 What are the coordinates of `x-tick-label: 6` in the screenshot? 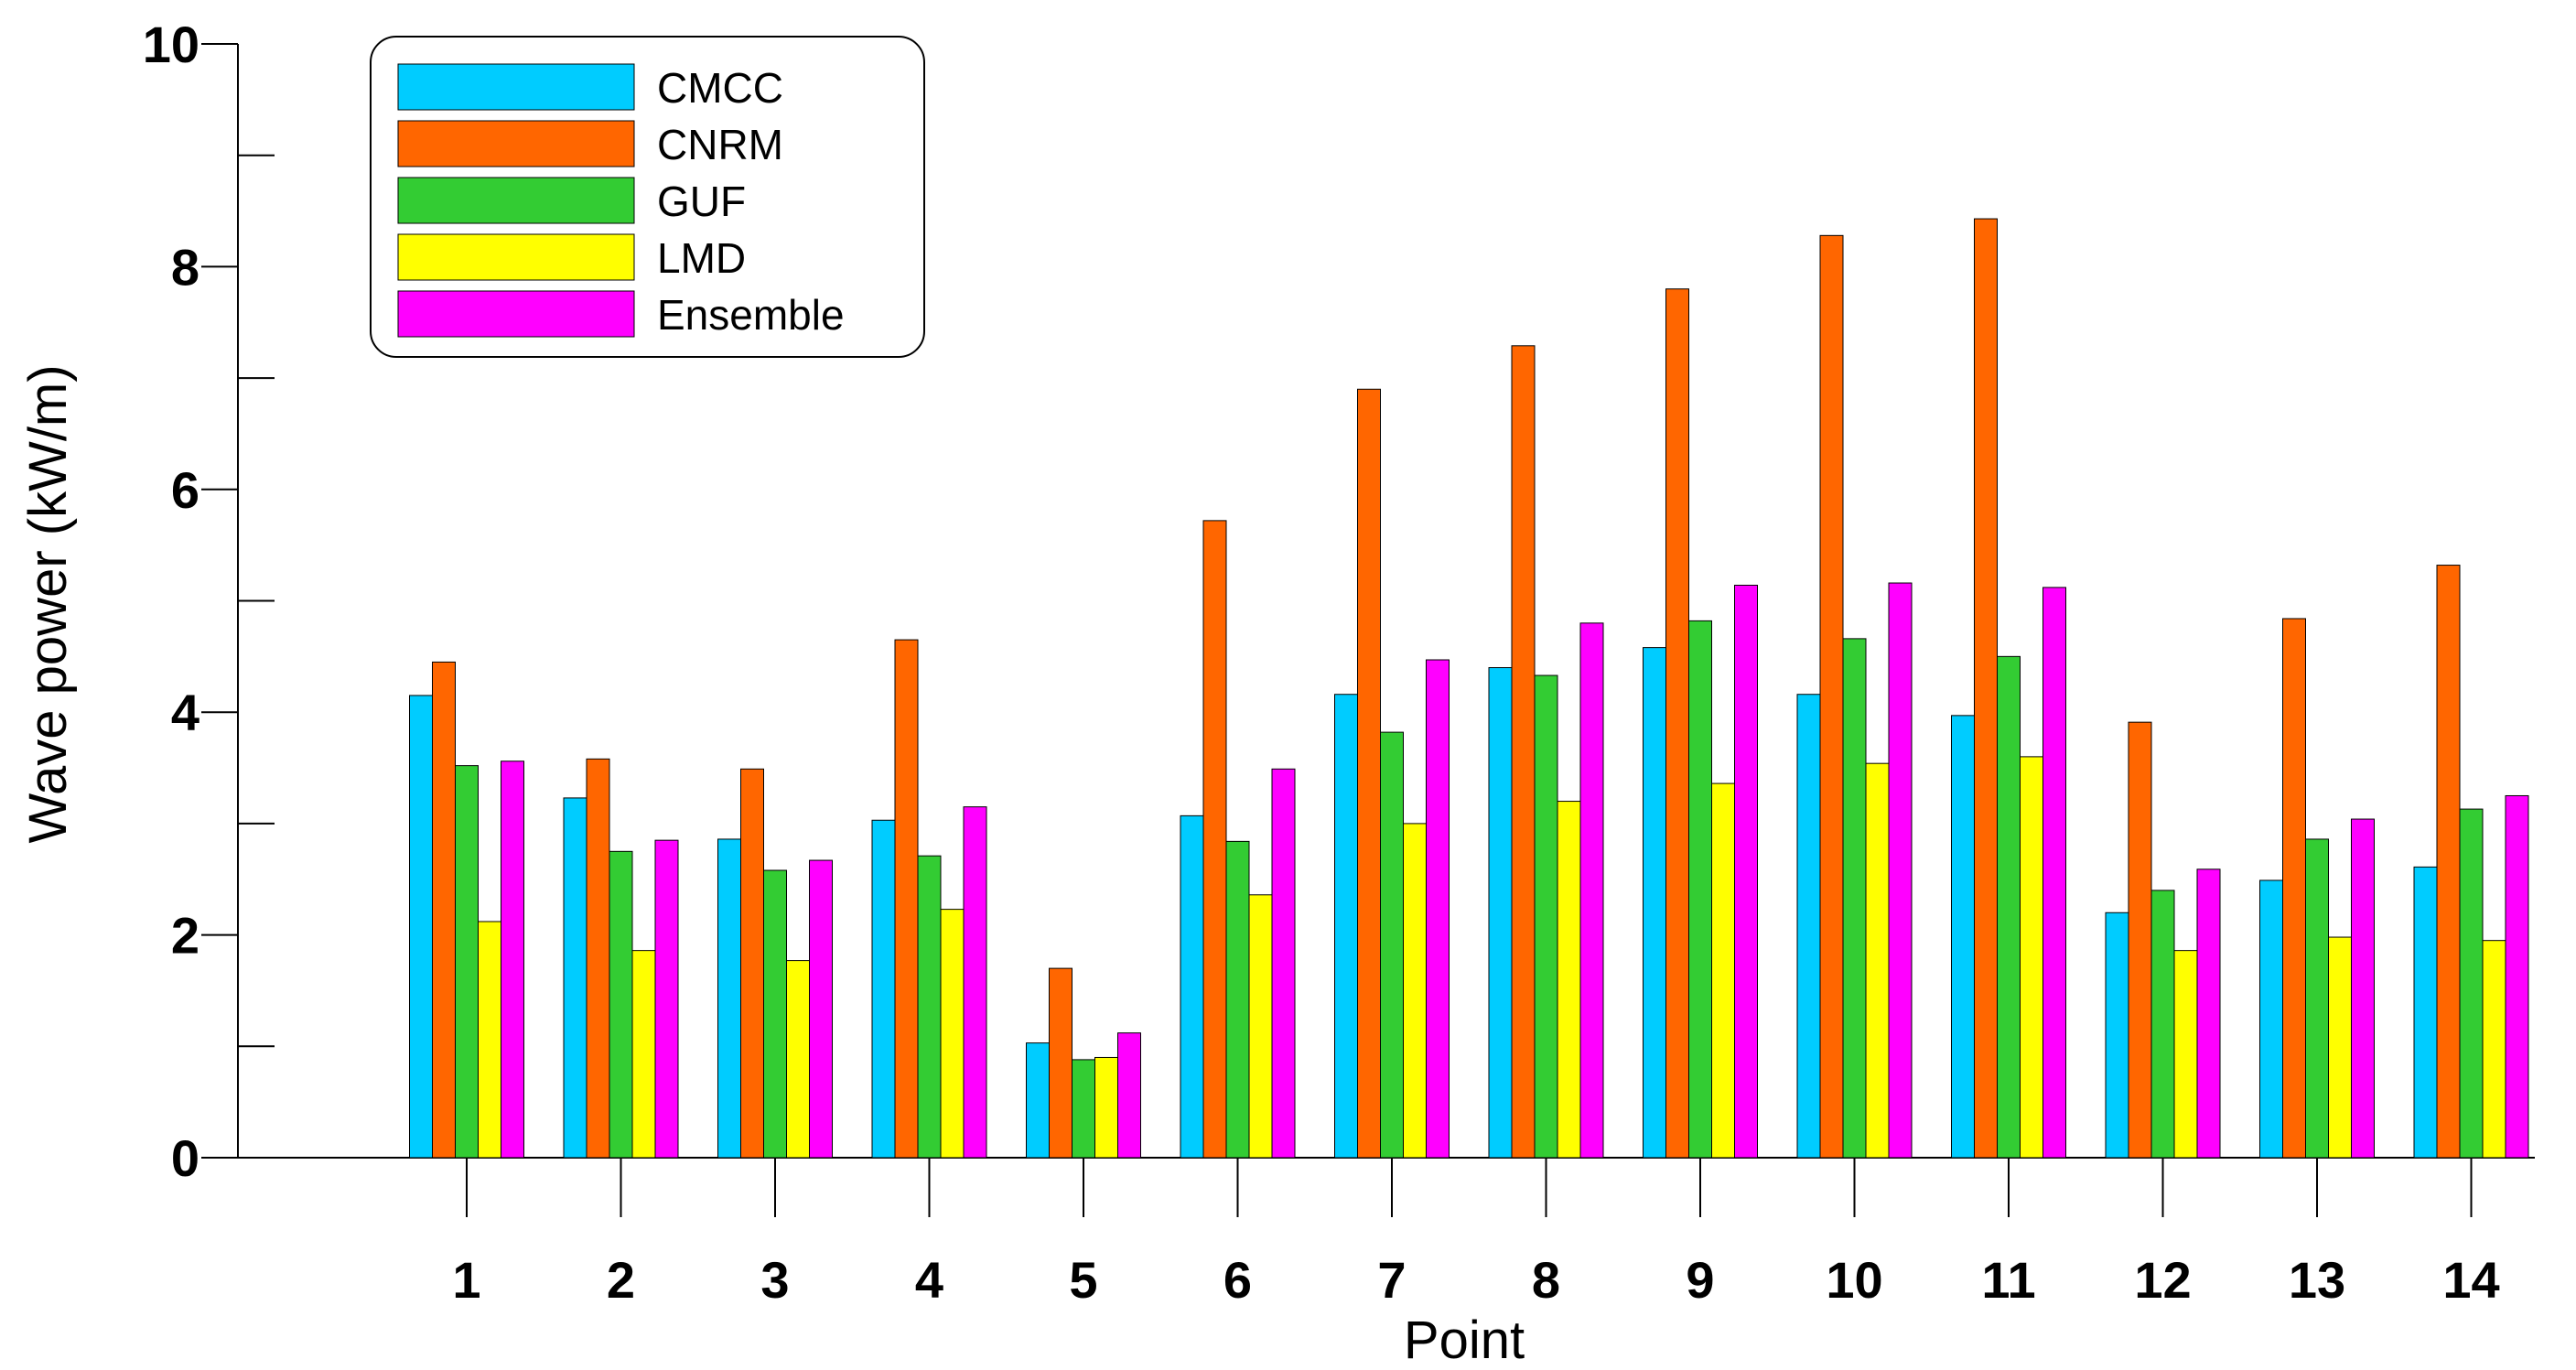 It's located at (1237, 1280).